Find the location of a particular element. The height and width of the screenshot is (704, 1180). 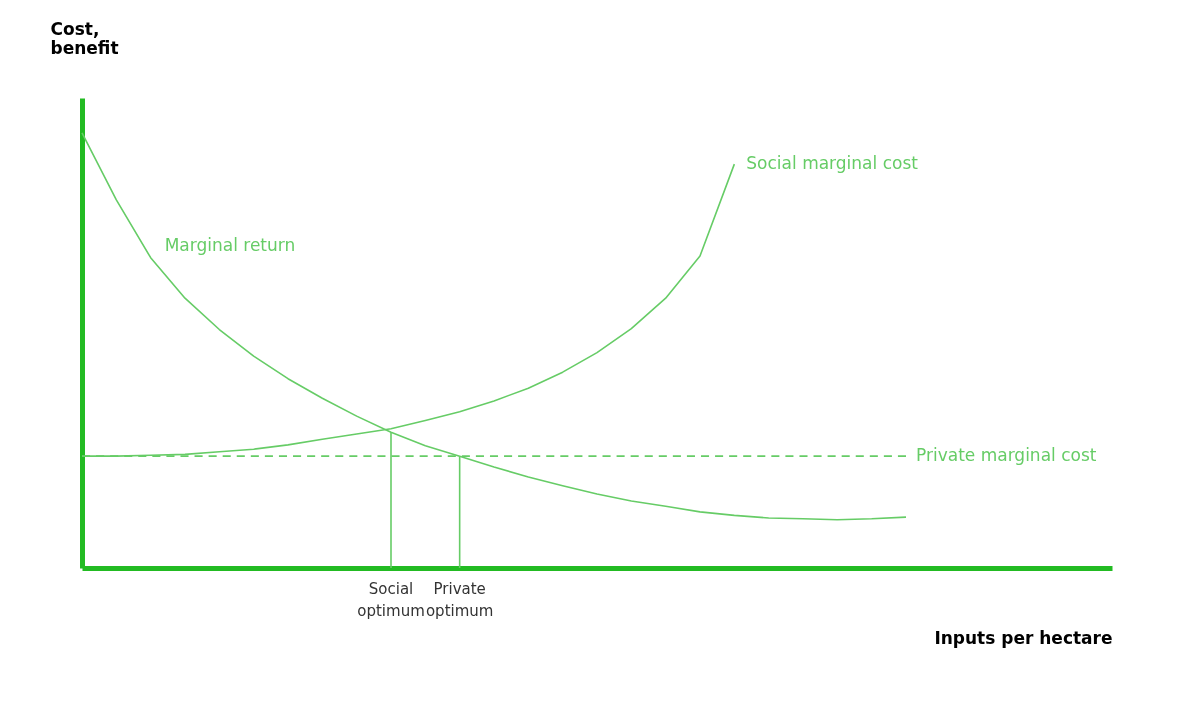

x-tick-label: Private optimum is located at coordinates (459, 600).